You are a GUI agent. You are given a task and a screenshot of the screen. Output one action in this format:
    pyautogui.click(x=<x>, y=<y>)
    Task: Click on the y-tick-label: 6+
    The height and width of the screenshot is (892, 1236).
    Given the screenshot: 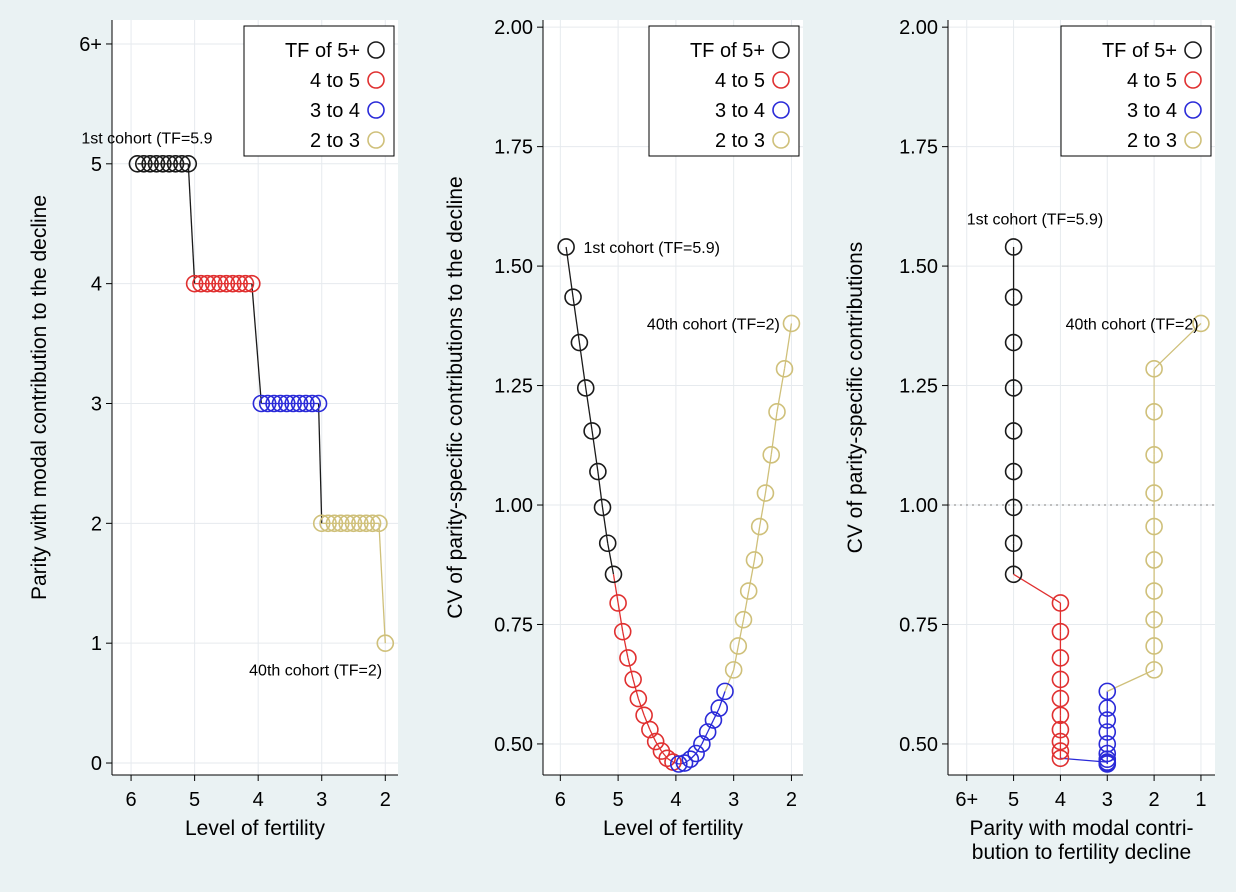 What is the action you would take?
    pyautogui.click(x=90, y=45)
    